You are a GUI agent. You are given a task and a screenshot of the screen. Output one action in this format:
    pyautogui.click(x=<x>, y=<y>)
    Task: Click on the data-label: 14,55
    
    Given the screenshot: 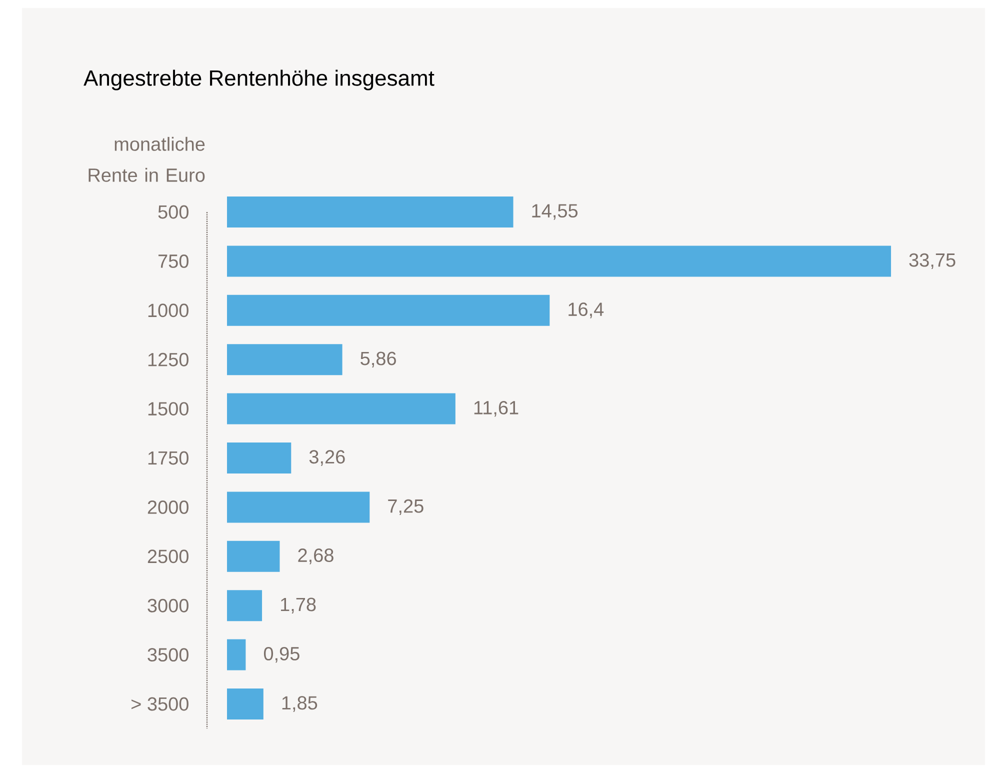 What is the action you would take?
    pyautogui.click(x=555, y=212)
    